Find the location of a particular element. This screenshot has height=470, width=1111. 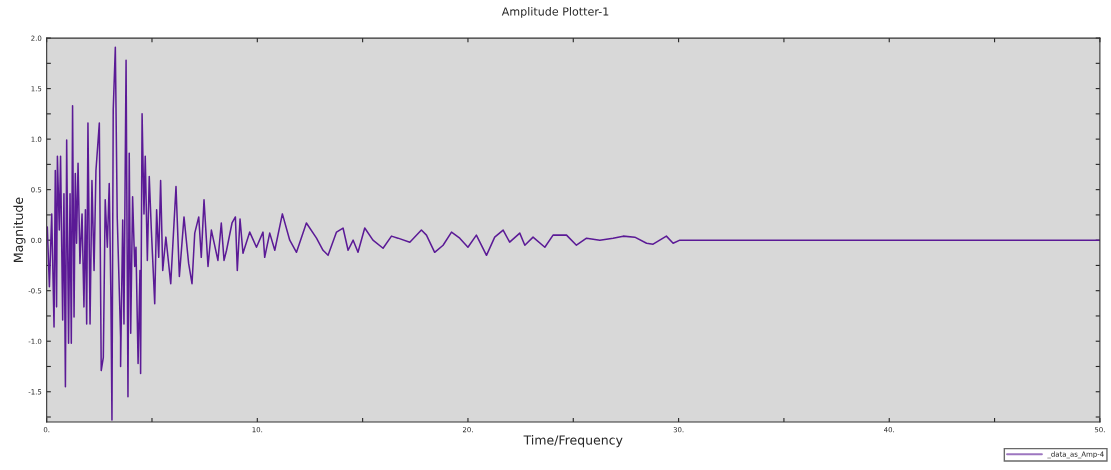

chart-title: Amplitude Plotter-1 is located at coordinates (555, 12).